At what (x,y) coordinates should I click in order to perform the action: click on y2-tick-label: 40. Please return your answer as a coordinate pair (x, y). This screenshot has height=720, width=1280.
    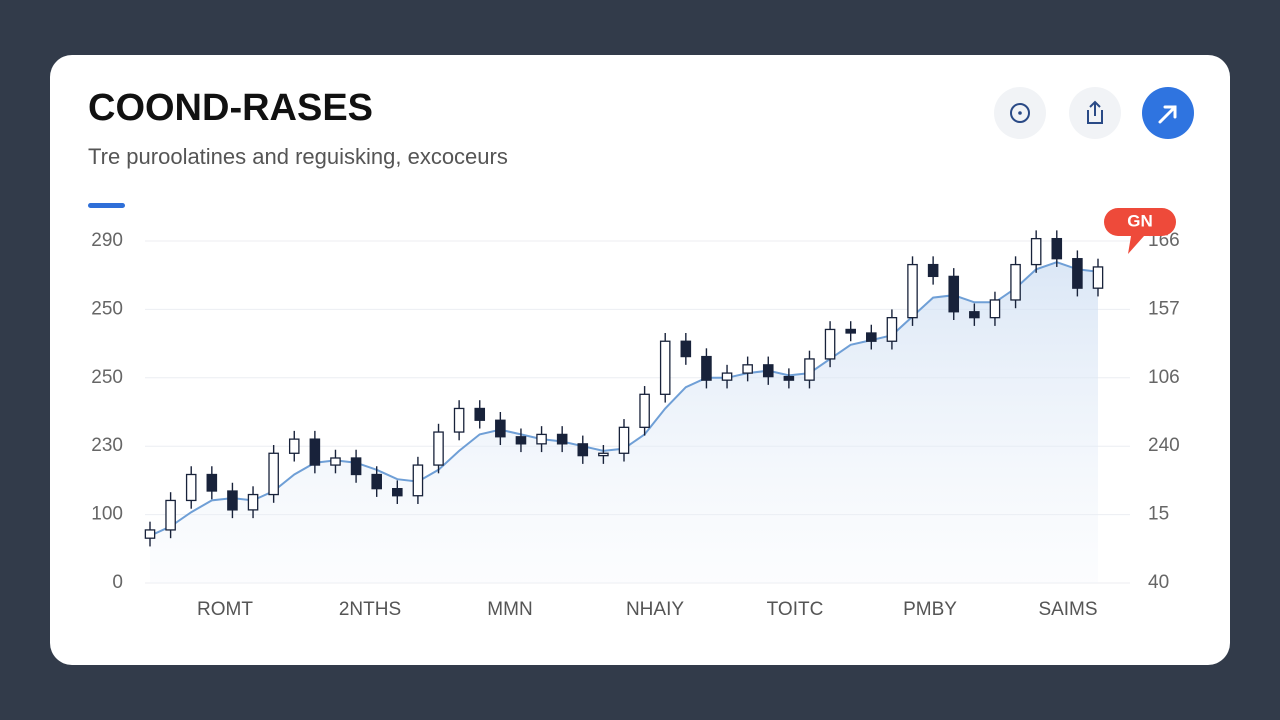
    Looking at the image, I should click on (1158, 582).